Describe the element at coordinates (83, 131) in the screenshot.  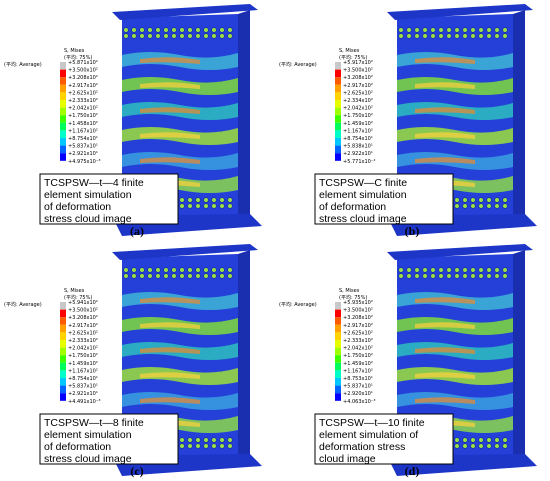
I see `legend-value: +1.167x10²` at that location.